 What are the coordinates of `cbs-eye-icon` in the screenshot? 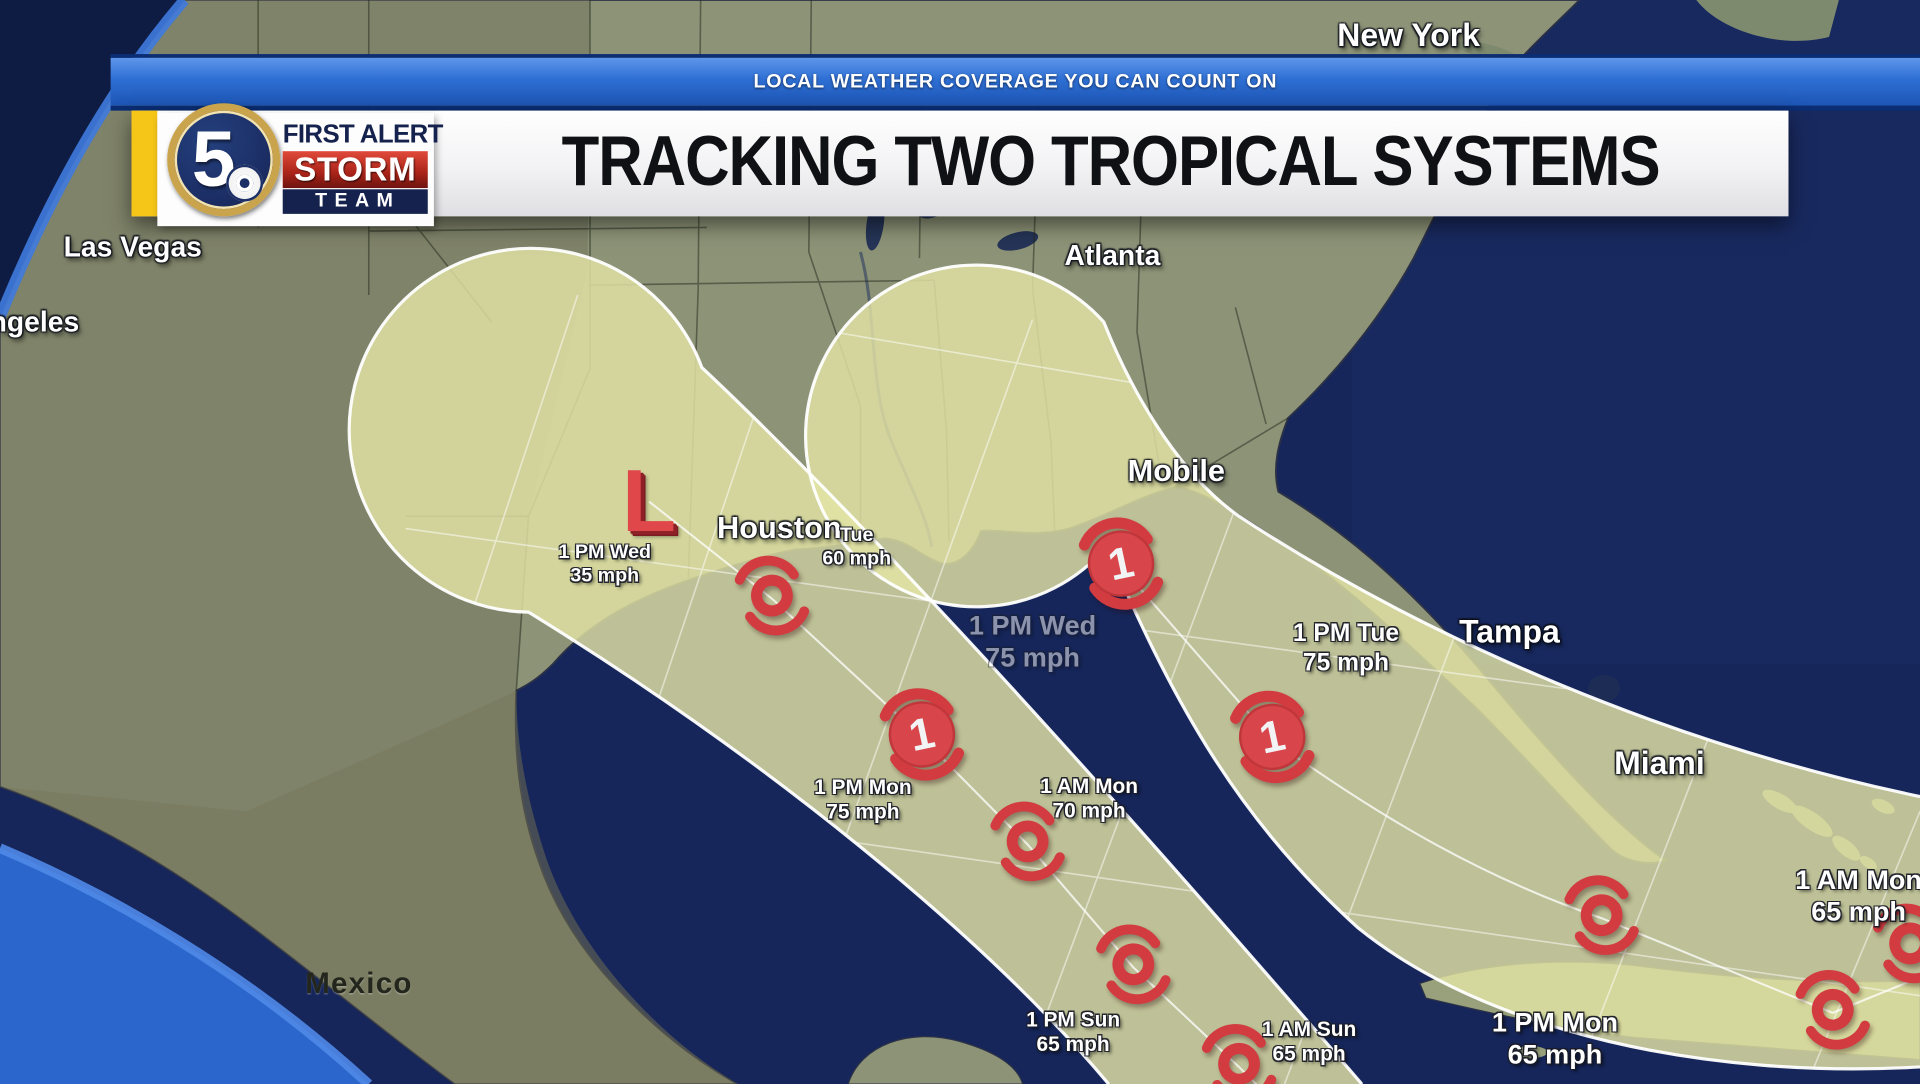 It's located at (245, 183).